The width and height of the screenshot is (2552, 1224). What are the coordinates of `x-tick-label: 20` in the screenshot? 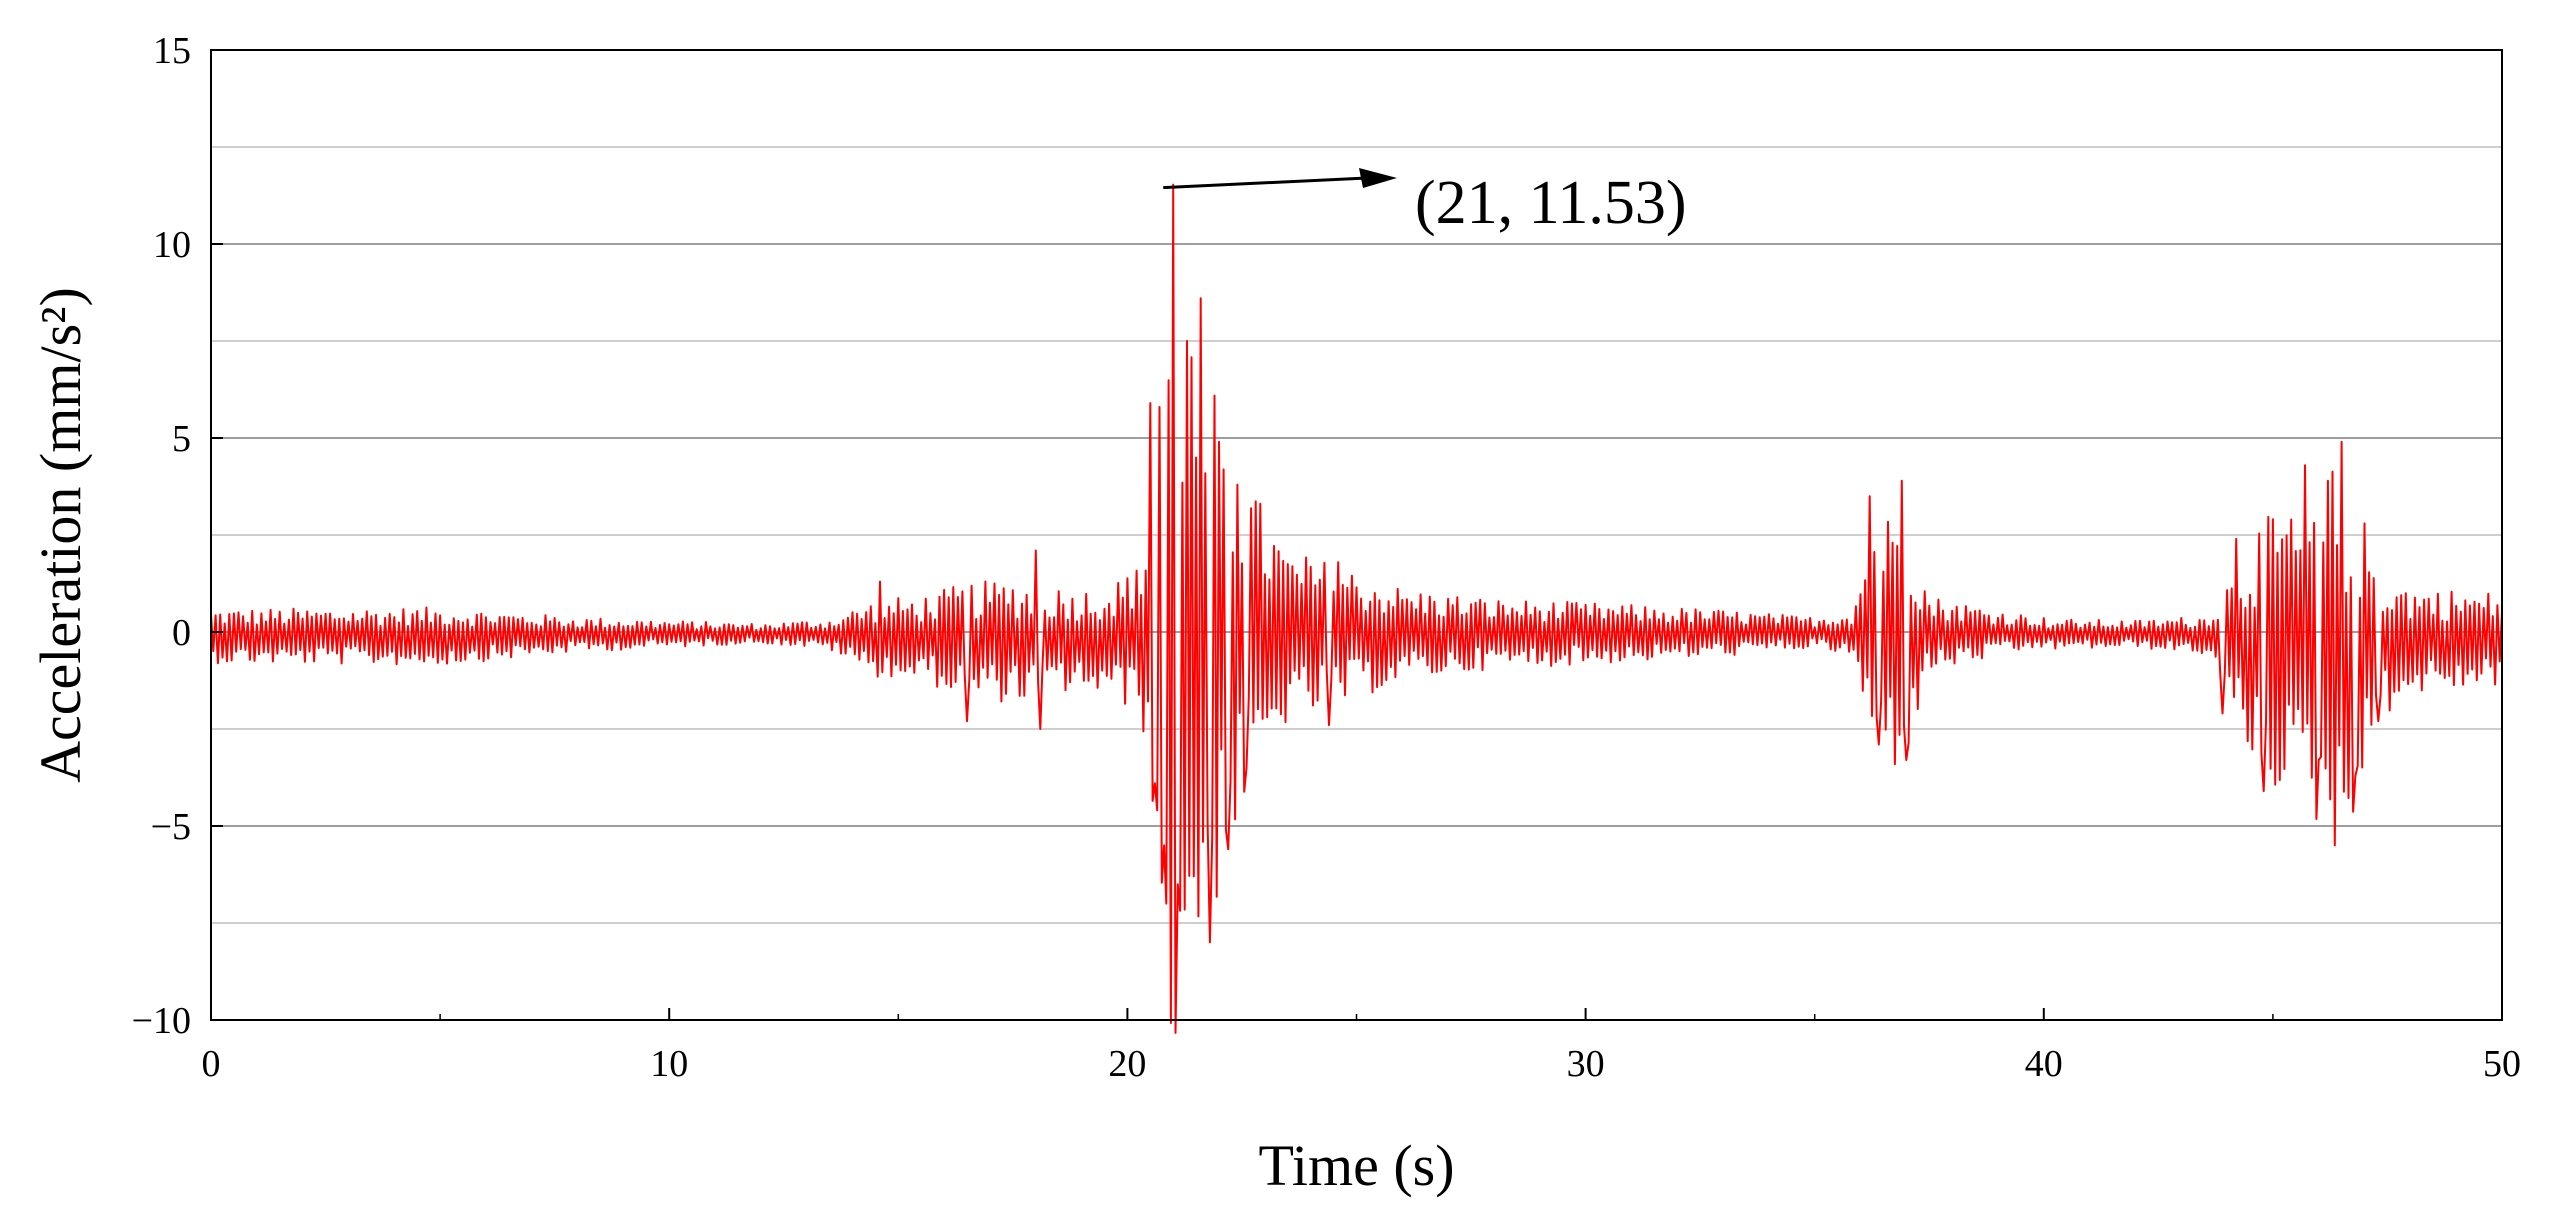 It's located at (1127, 1064).